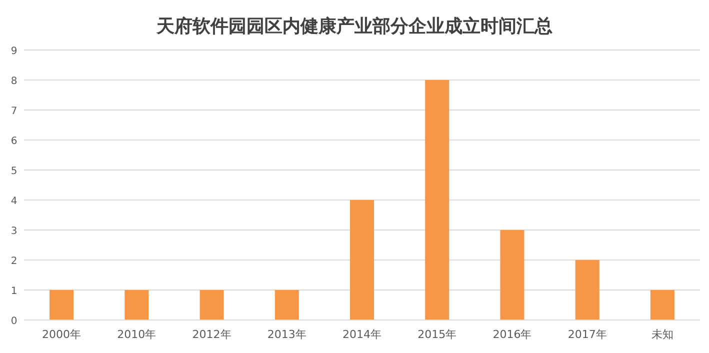  What do you see at coordinates (587, 334) in the screenshot?
I see `x-tick-label: 2017年` at bounding box center [587, 334].